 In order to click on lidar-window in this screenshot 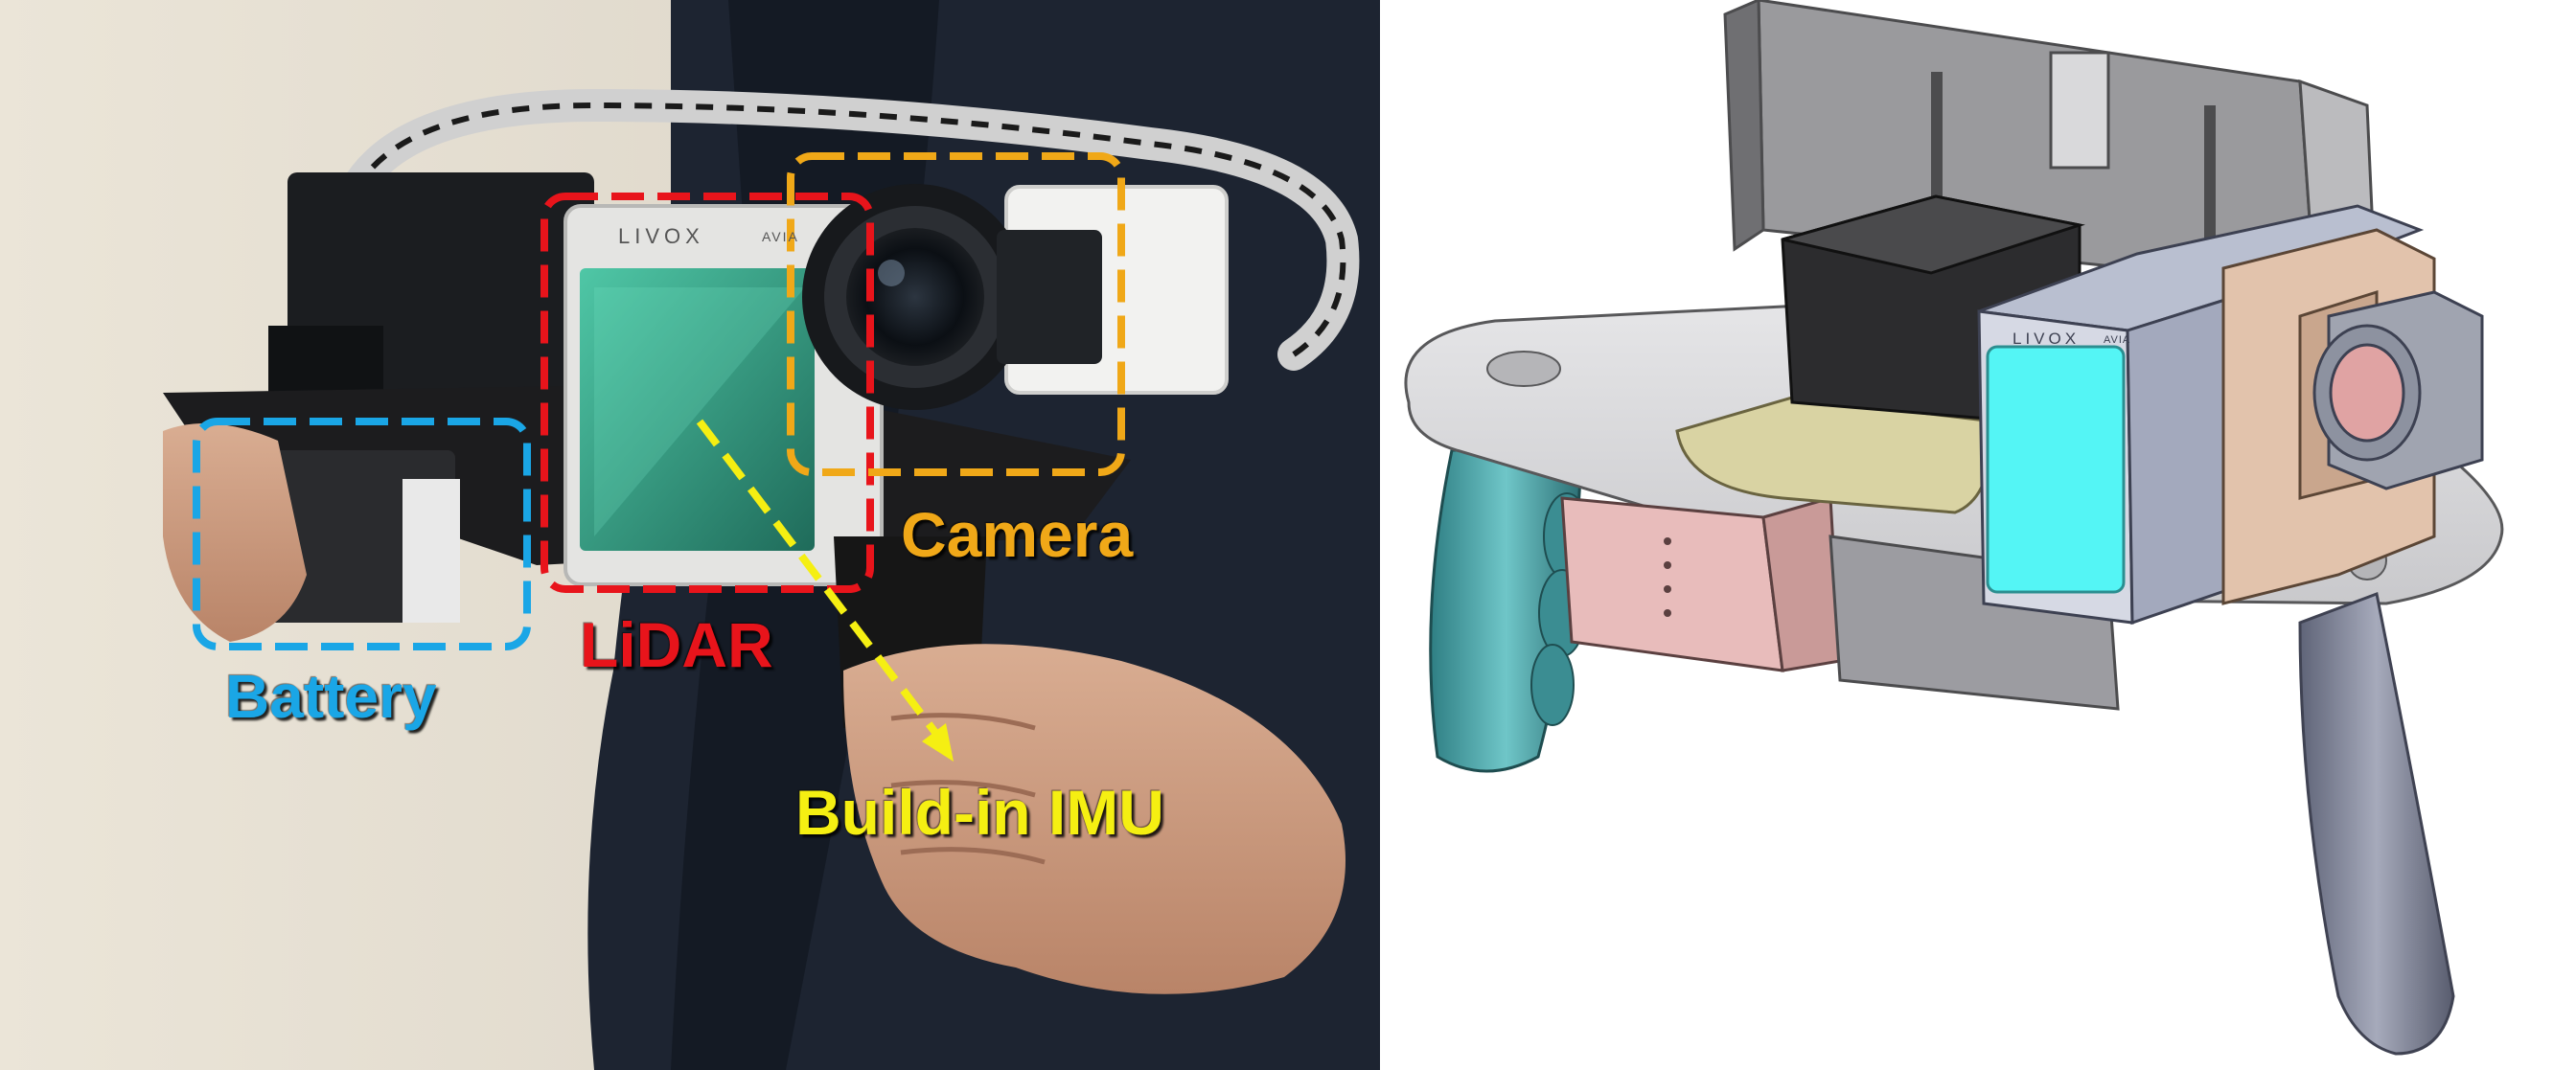, I will do `click(697, 409)`.